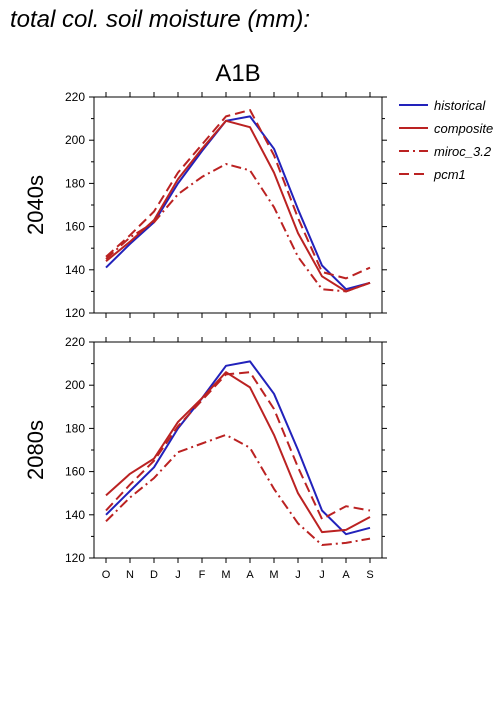 This screenshot has width=501, height=709. Describe the element at coordinates (160, 19) in the screenshot. I see `page-title: total col. soil moisture (mm):` at that location.